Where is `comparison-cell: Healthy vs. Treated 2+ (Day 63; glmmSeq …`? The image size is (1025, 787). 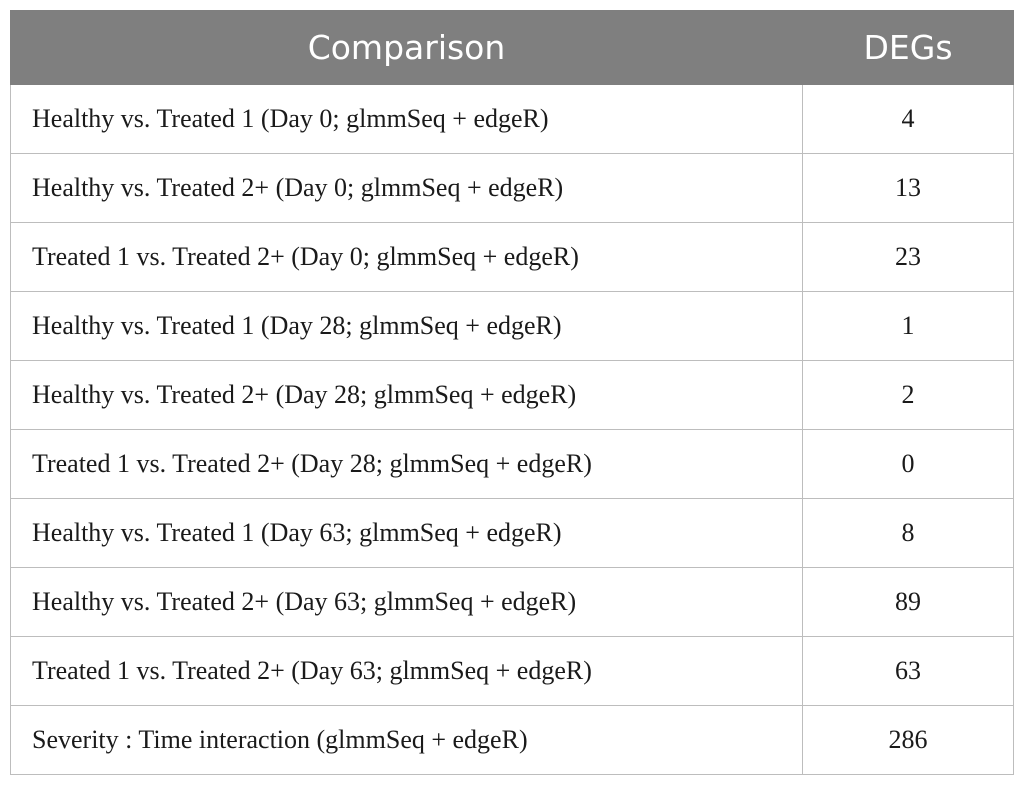
comparison-cell: Healthy vs. Treated 2+ (Day 63; glmmSeq … is located at coordinates (406, 602).